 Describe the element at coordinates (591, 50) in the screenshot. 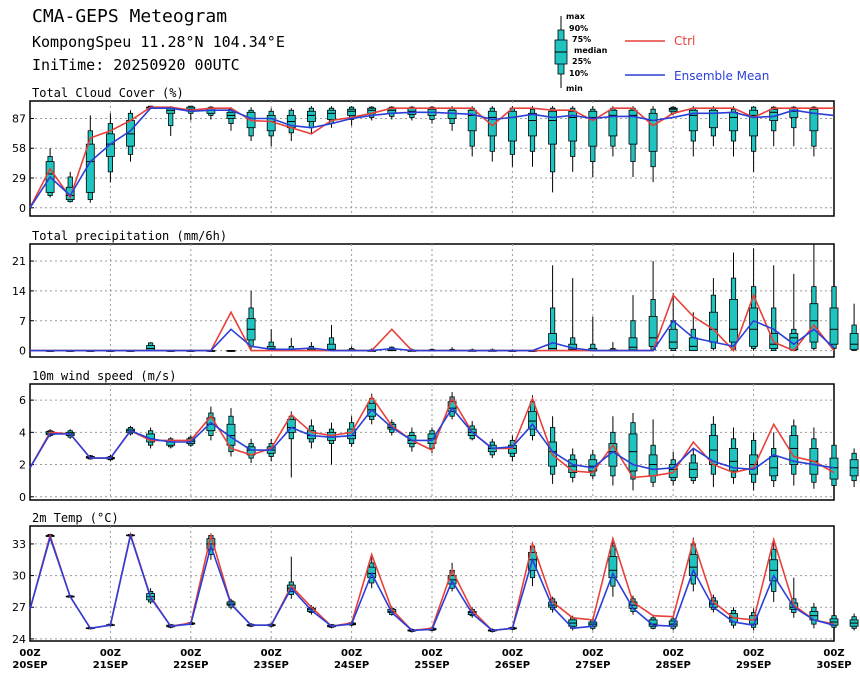

I see `legend-box-label: median` at that location.